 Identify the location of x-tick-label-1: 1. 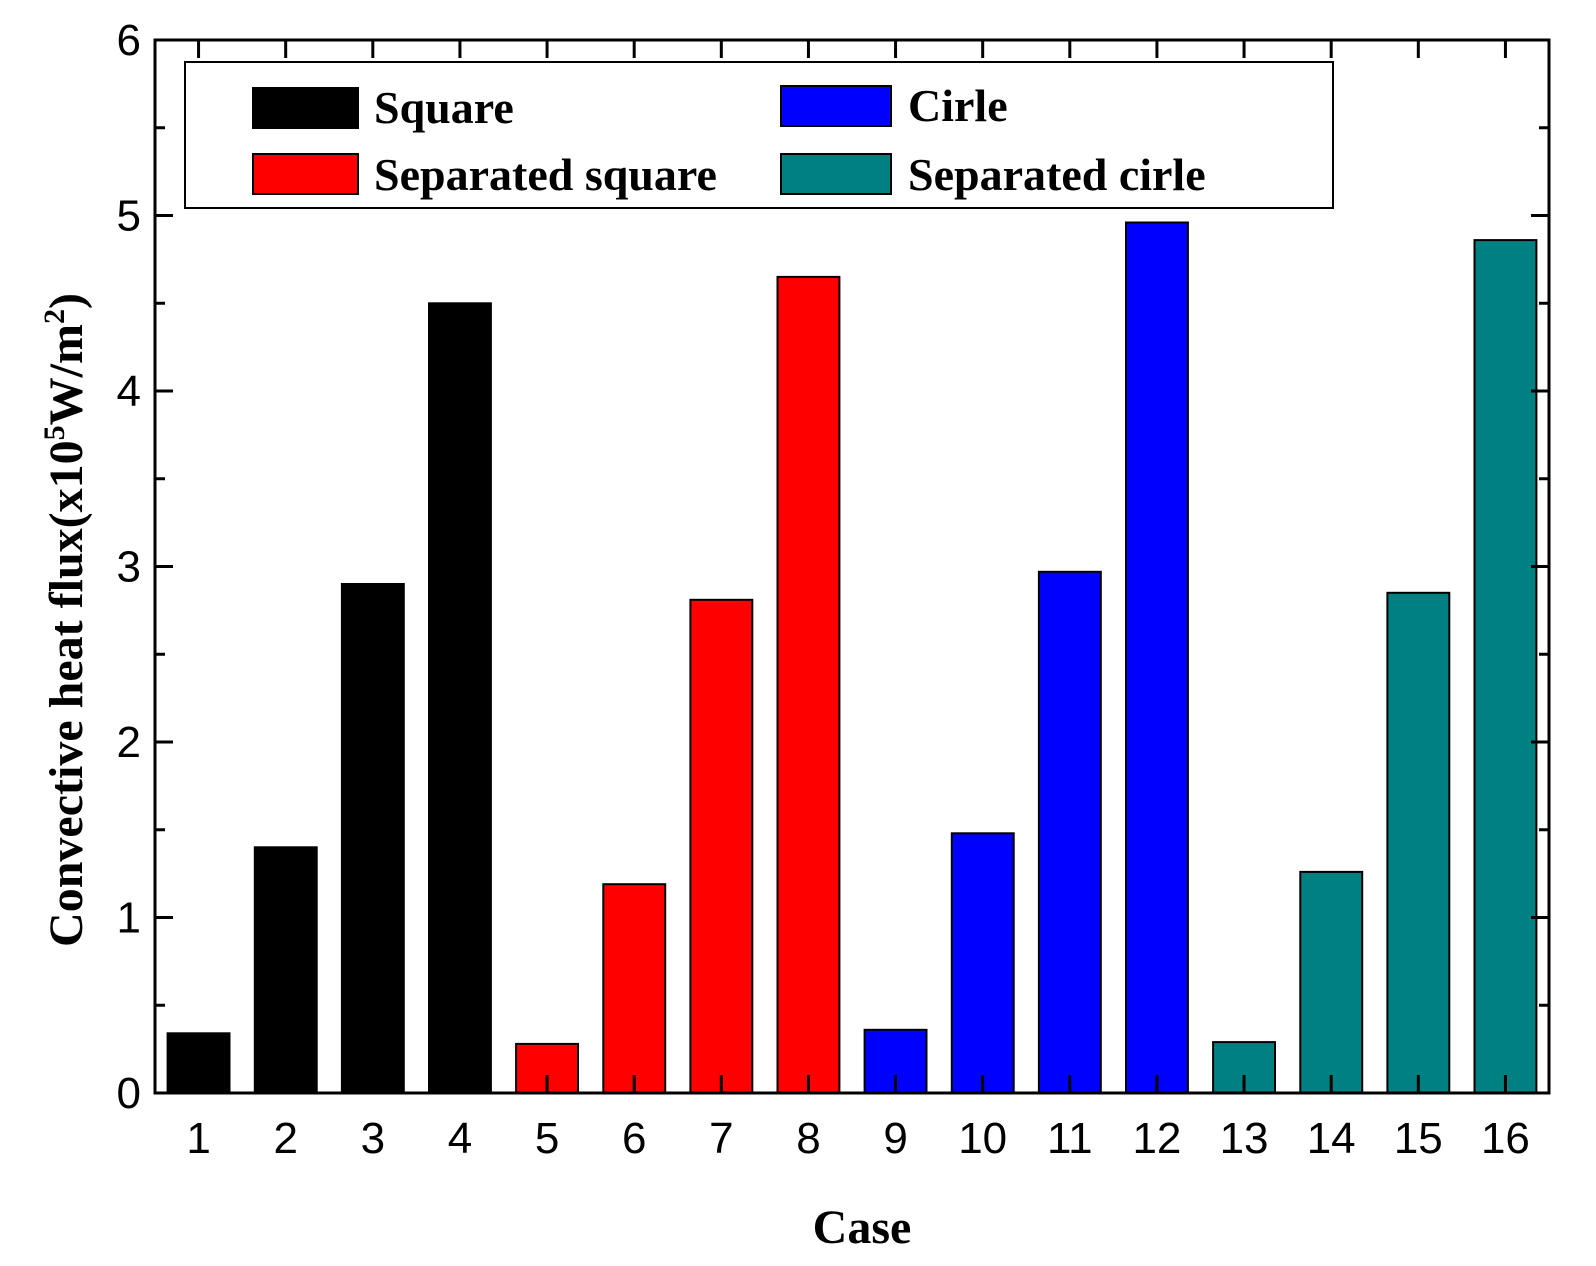
(198, 1138).